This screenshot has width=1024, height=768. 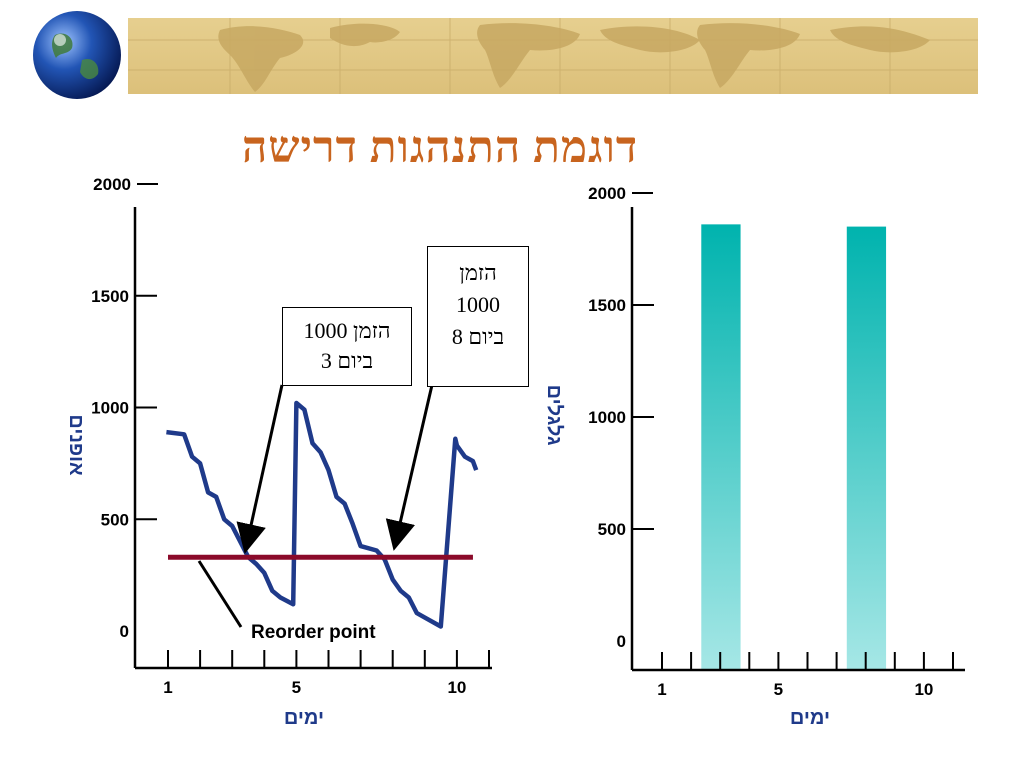 What do you see at coordinates (110, 408) in the screenshot?
I see `left-y-tick-label: 1000` at bounding box center [110, 408].